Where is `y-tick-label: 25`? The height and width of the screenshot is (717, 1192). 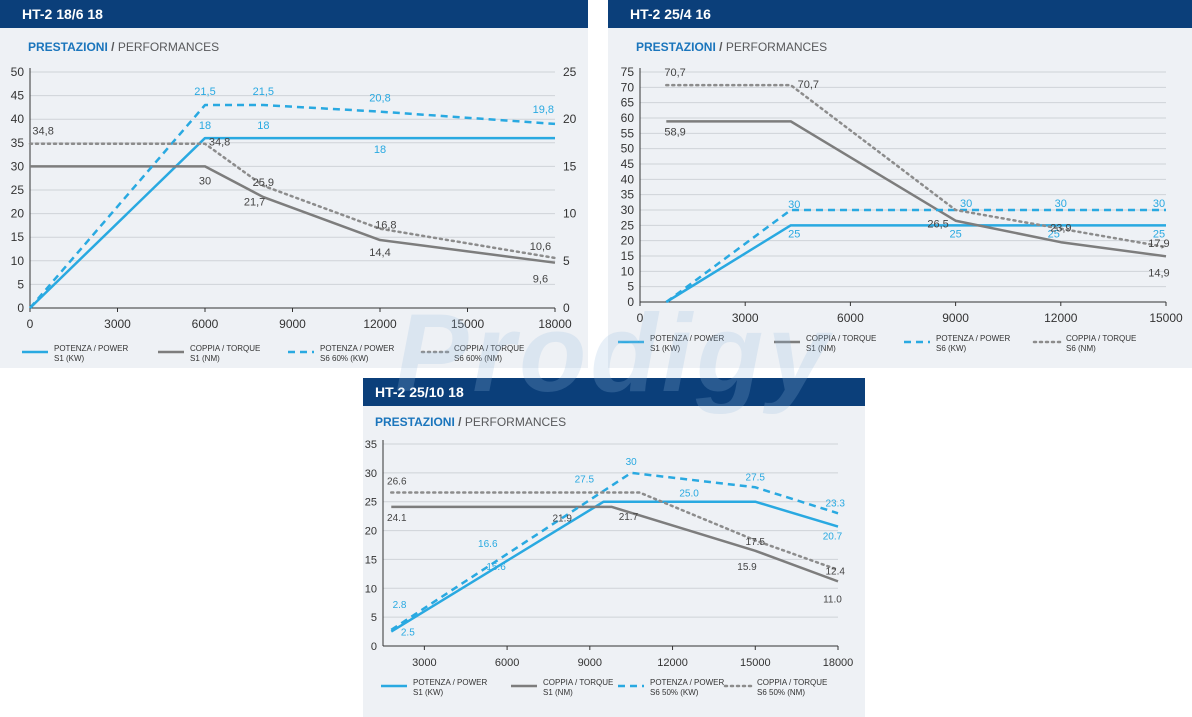 y-tick-label: 25 is located at coordinates (371, 503).